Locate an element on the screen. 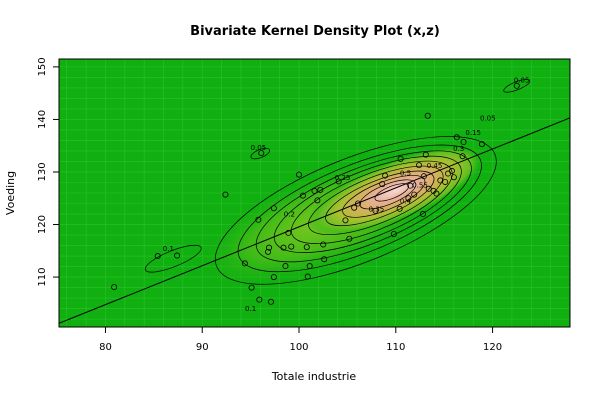  x-axis: 80 90 100 110 120 is located at coordinates (300, 340).